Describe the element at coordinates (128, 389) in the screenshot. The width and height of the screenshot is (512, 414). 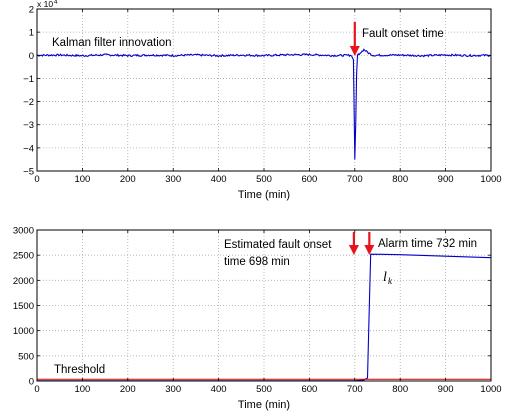
I see `bottom-x-tick-label: 200` at that location.